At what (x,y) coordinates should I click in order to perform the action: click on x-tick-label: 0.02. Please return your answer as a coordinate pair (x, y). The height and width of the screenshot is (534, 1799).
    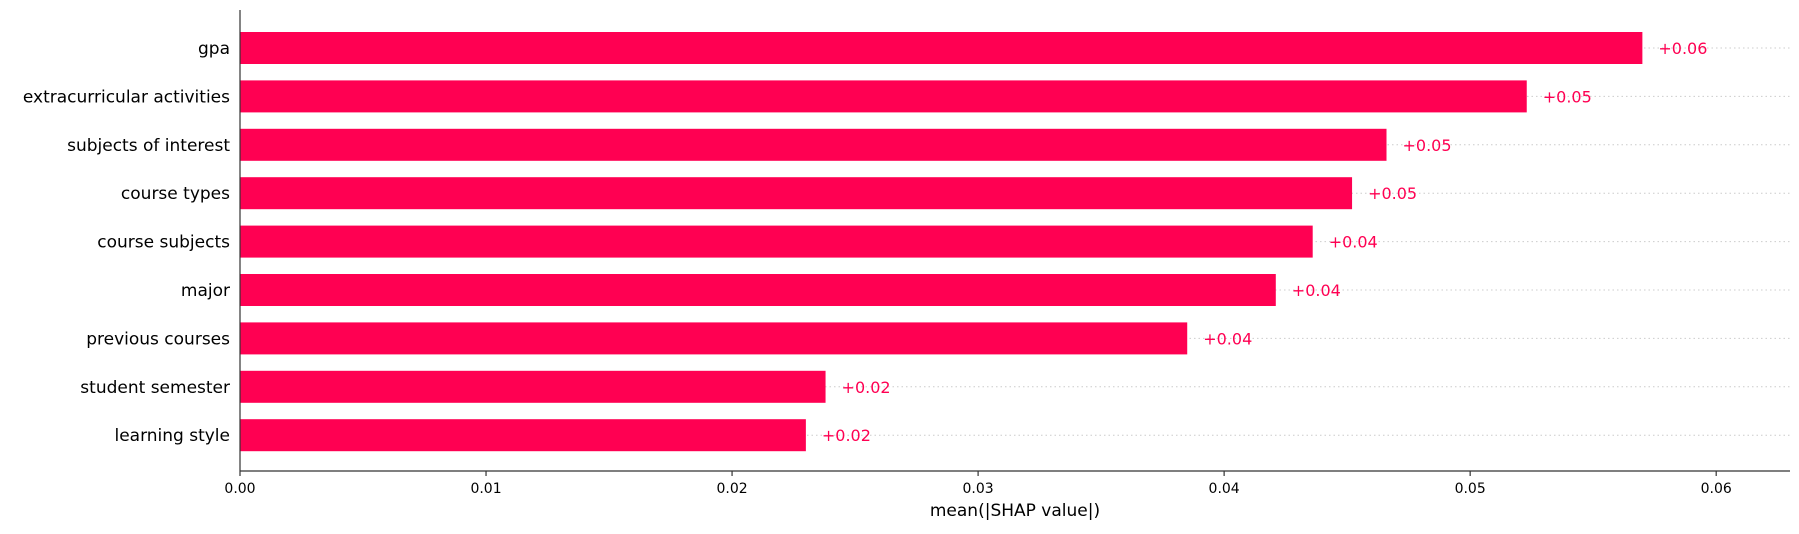
    Looking at the image, I should click on (731, 489).